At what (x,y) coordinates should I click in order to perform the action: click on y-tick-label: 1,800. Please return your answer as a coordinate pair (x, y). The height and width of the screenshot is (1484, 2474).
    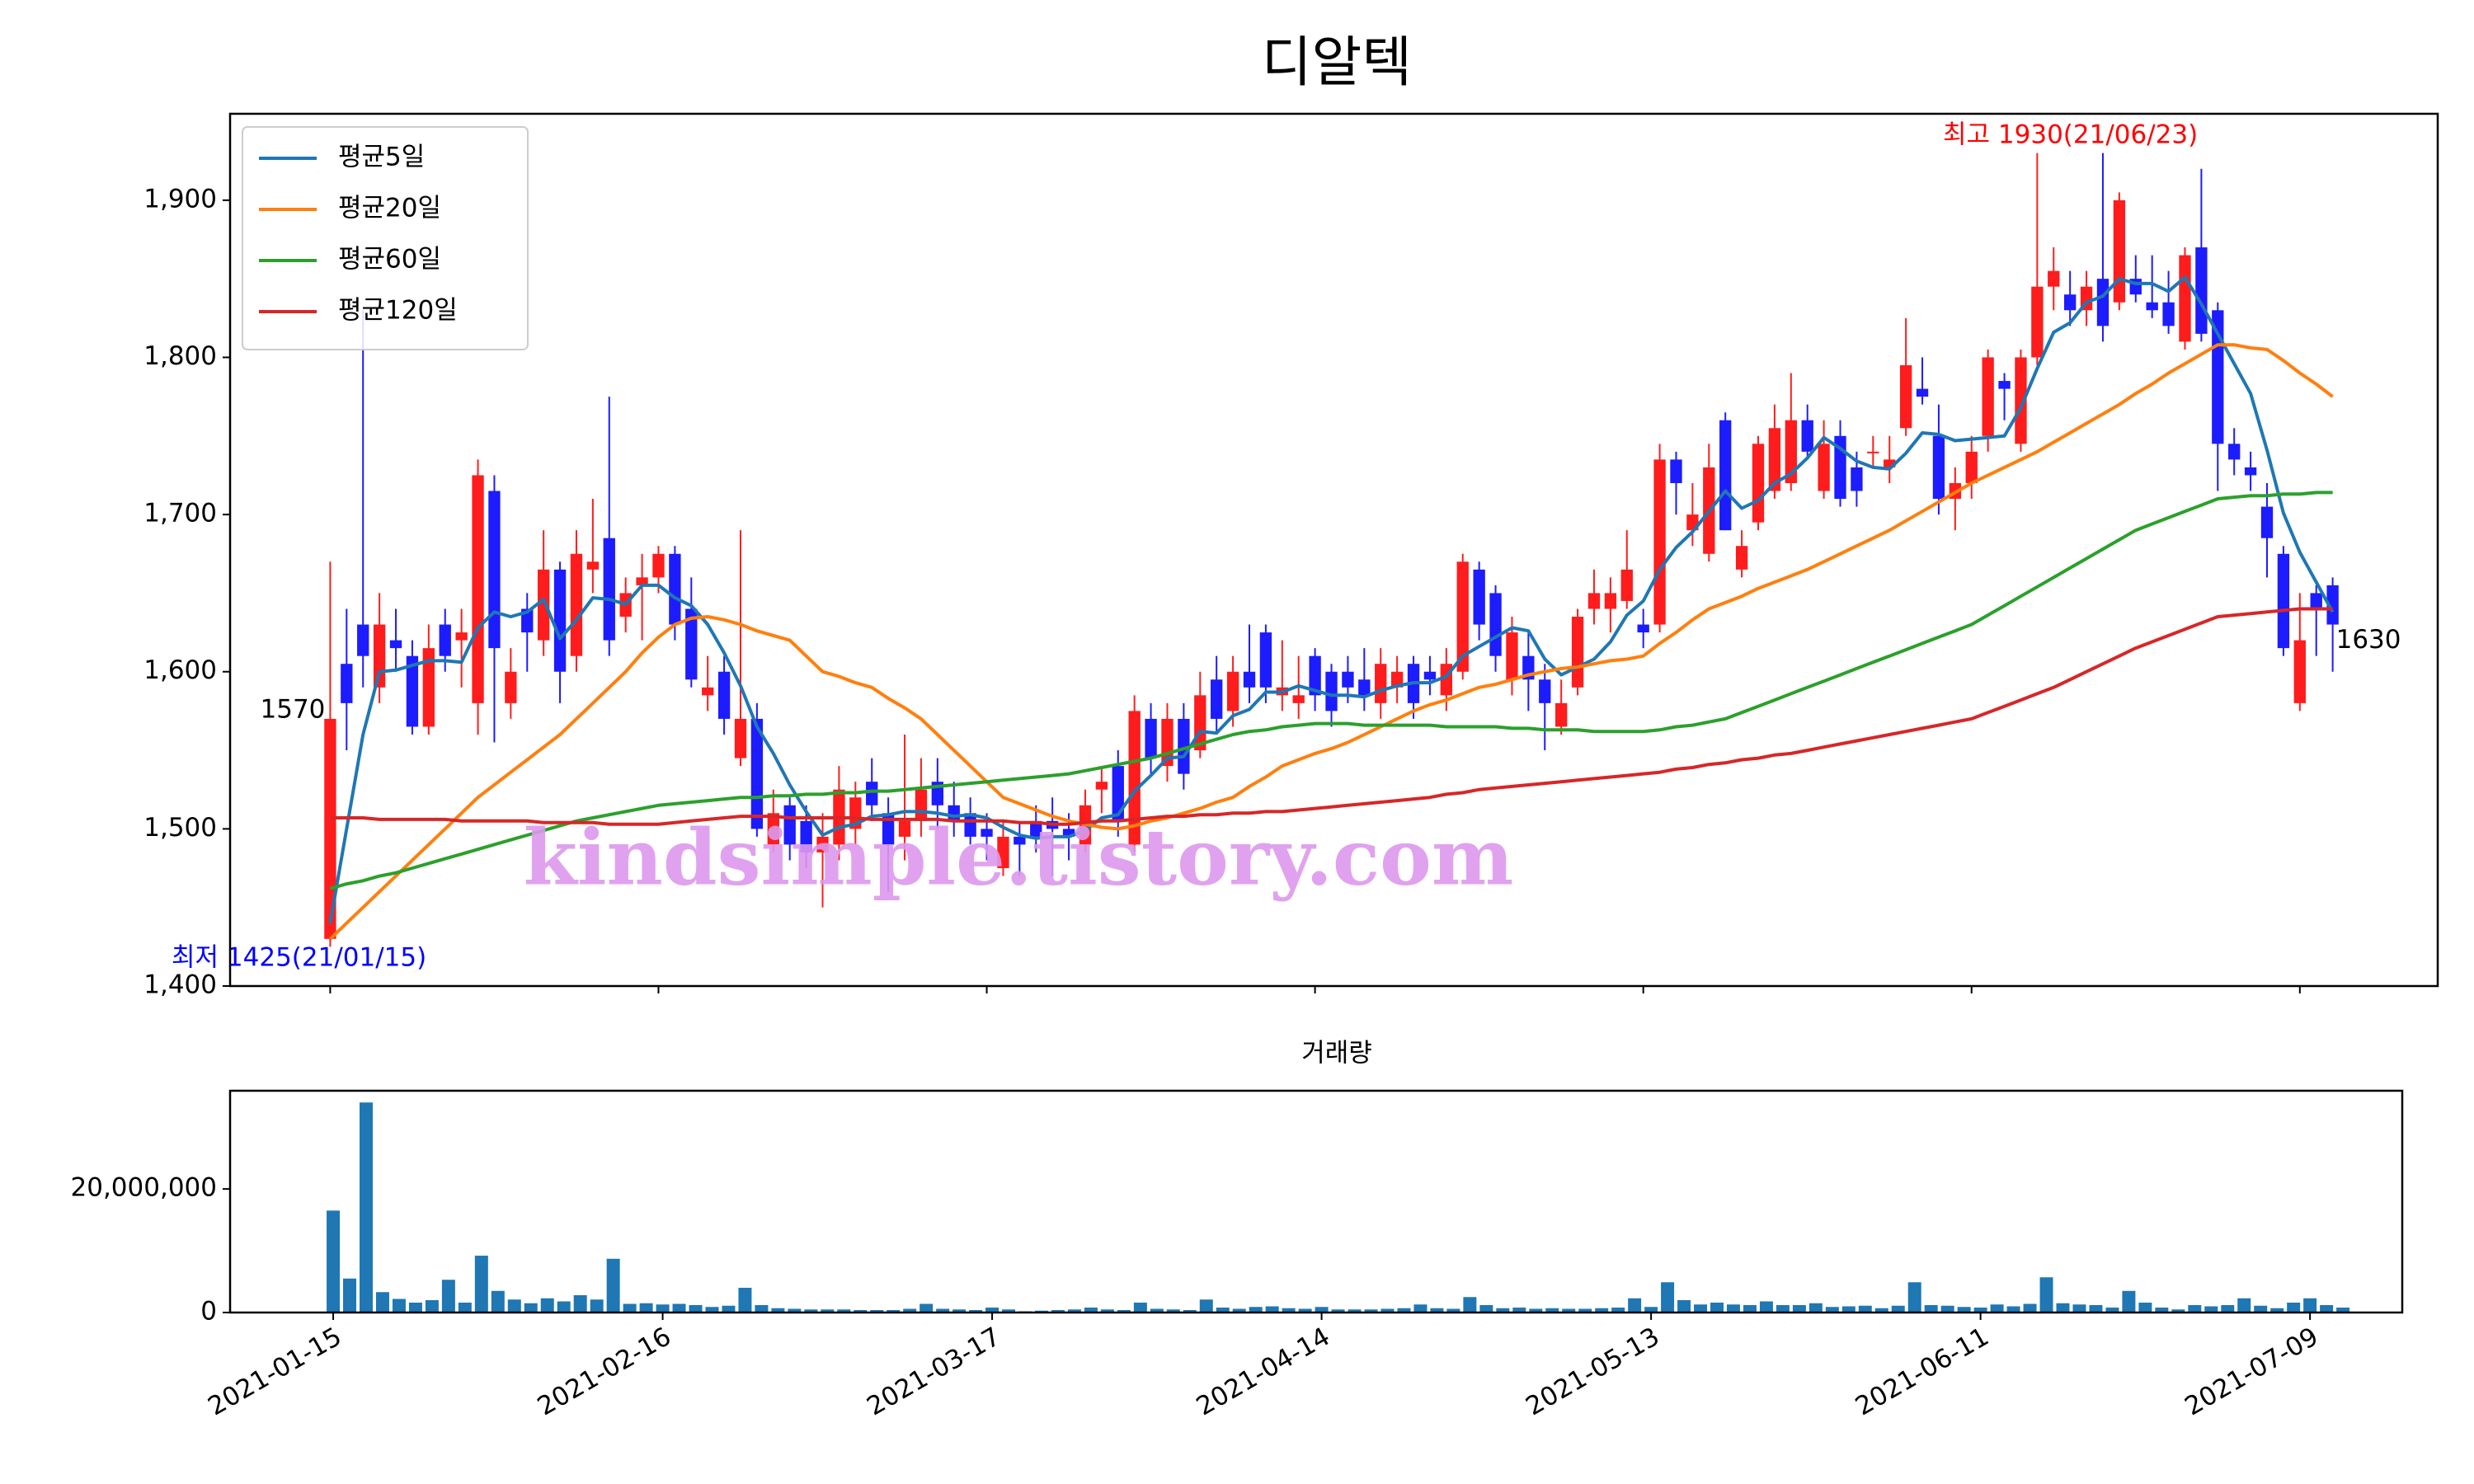
    Looking at the image, I should click on (180, 356).